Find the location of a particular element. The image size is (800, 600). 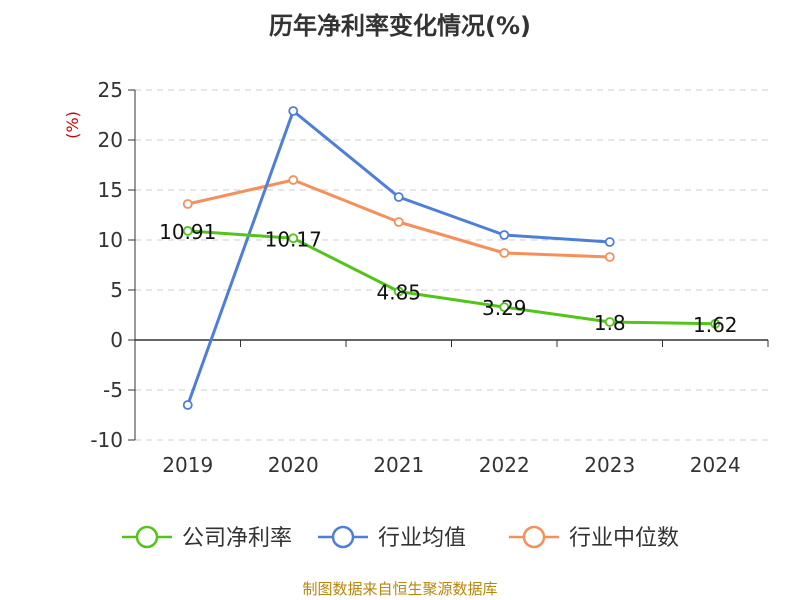

x-tick-label-2020: 2020 is located at coordinates (293, 465).